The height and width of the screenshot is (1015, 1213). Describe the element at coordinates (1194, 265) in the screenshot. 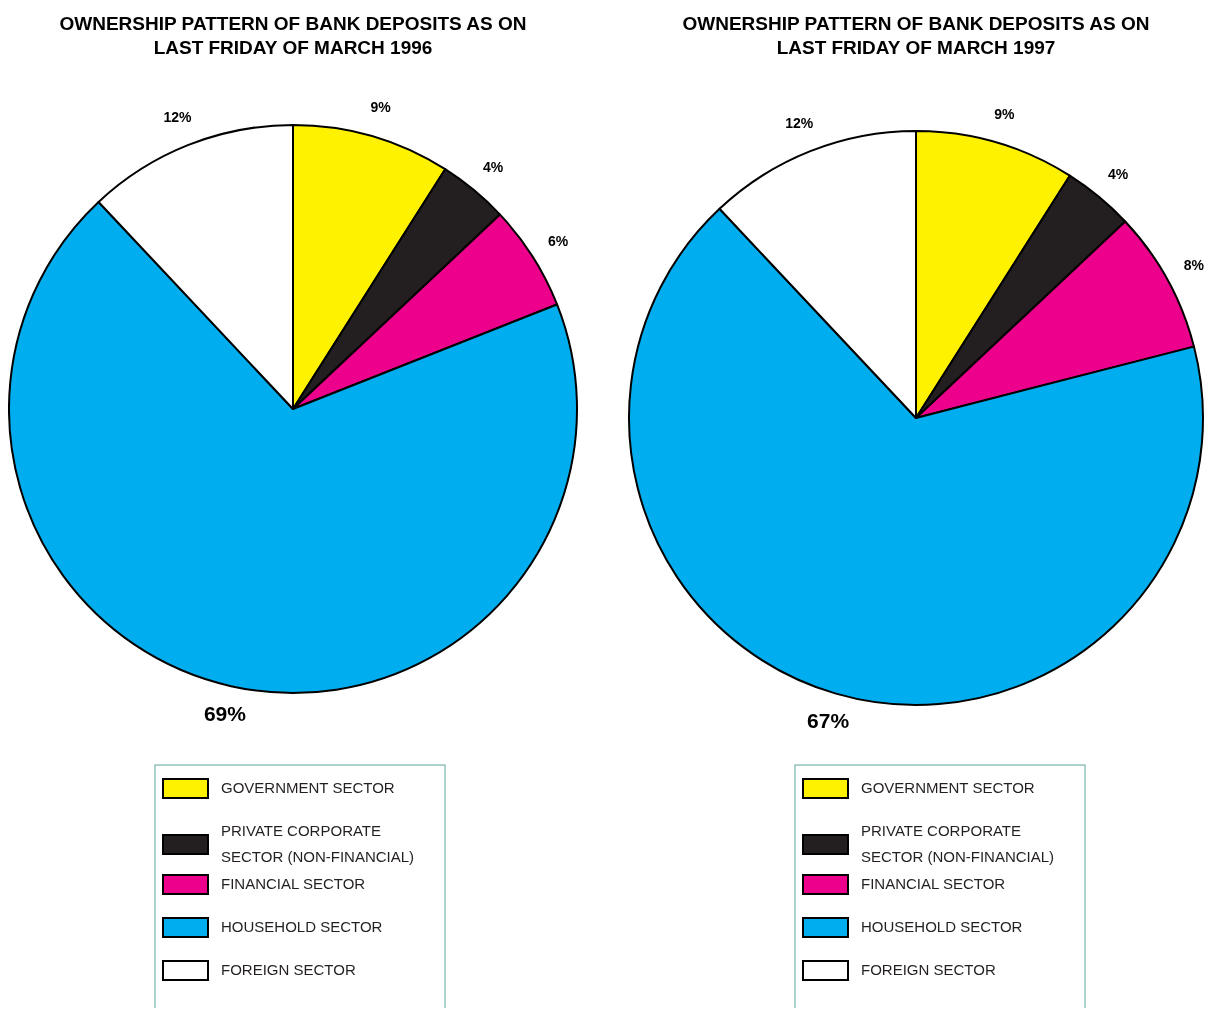

I see `data-label: 8%` at that location.